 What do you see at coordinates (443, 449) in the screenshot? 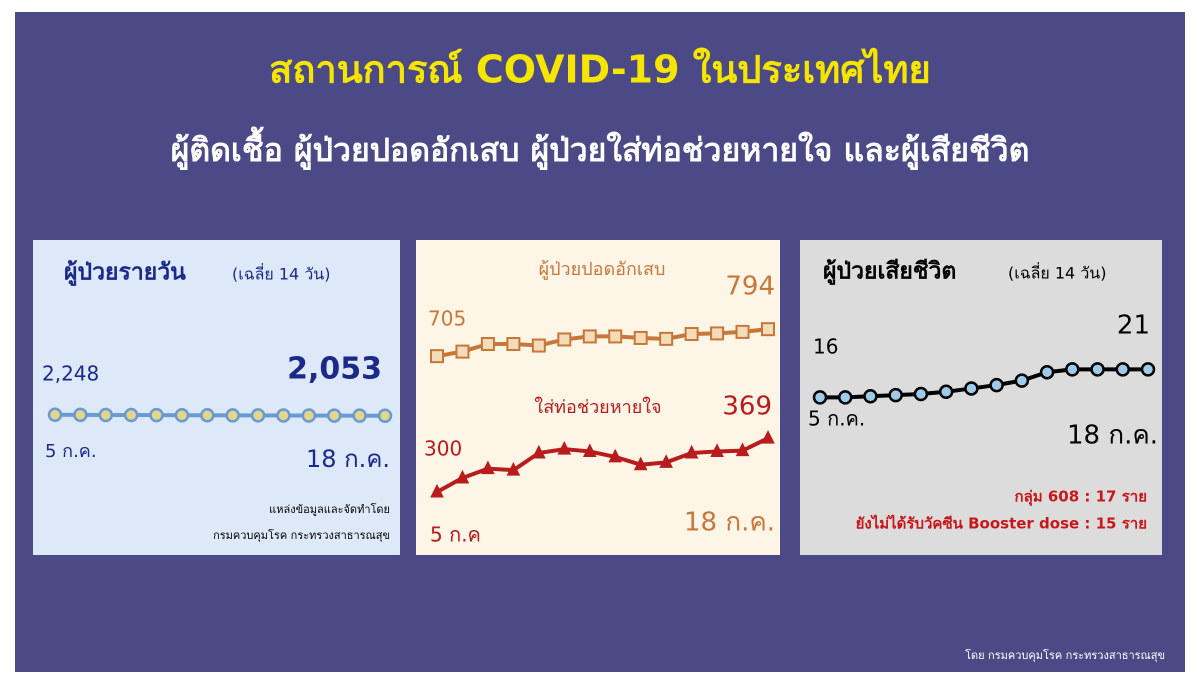
I see `data-label: 300` at bounding box center [443, 449].